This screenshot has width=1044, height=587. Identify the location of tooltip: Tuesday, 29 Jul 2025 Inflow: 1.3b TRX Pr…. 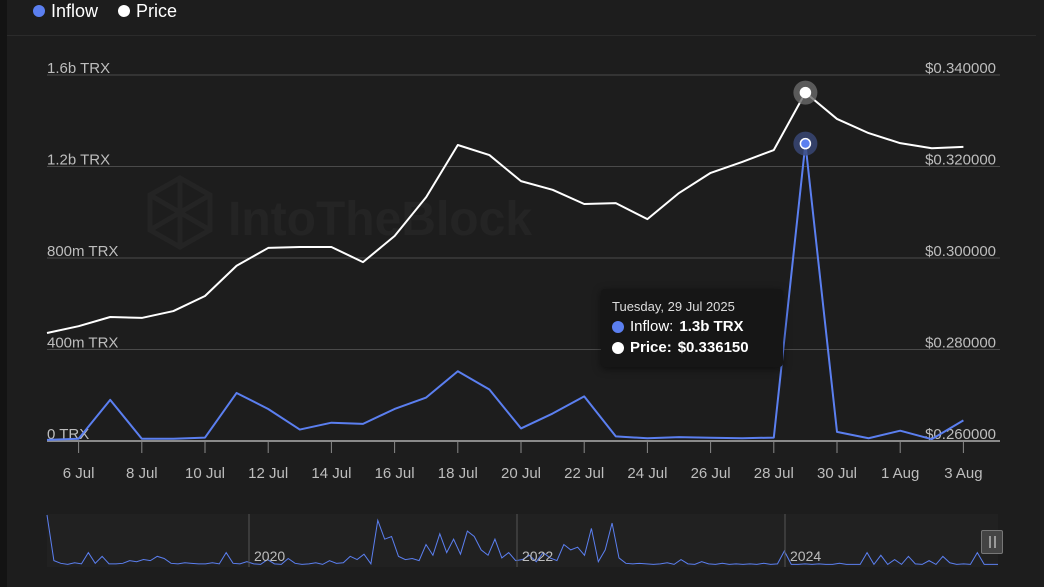
(692, 328).